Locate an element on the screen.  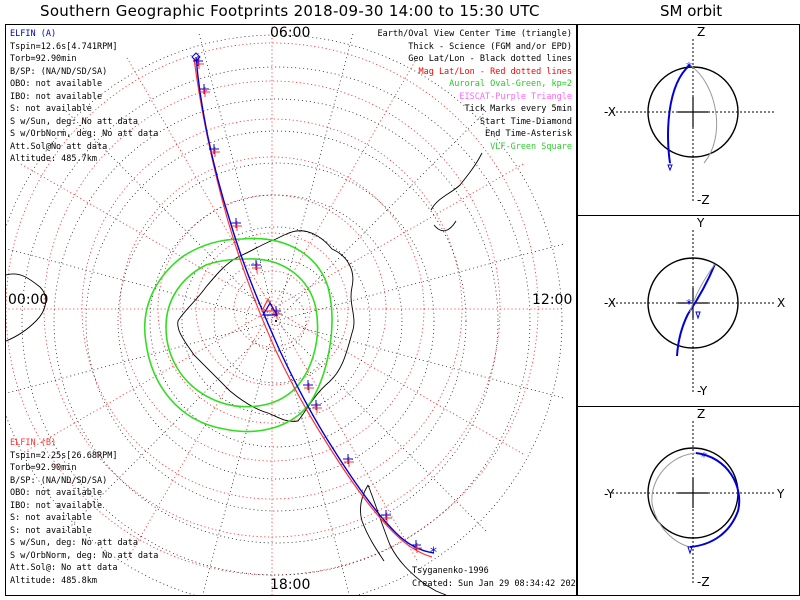
elfin-a-line: S w/OrbNorm, deg: No att data is located at coordinates (84, 134).